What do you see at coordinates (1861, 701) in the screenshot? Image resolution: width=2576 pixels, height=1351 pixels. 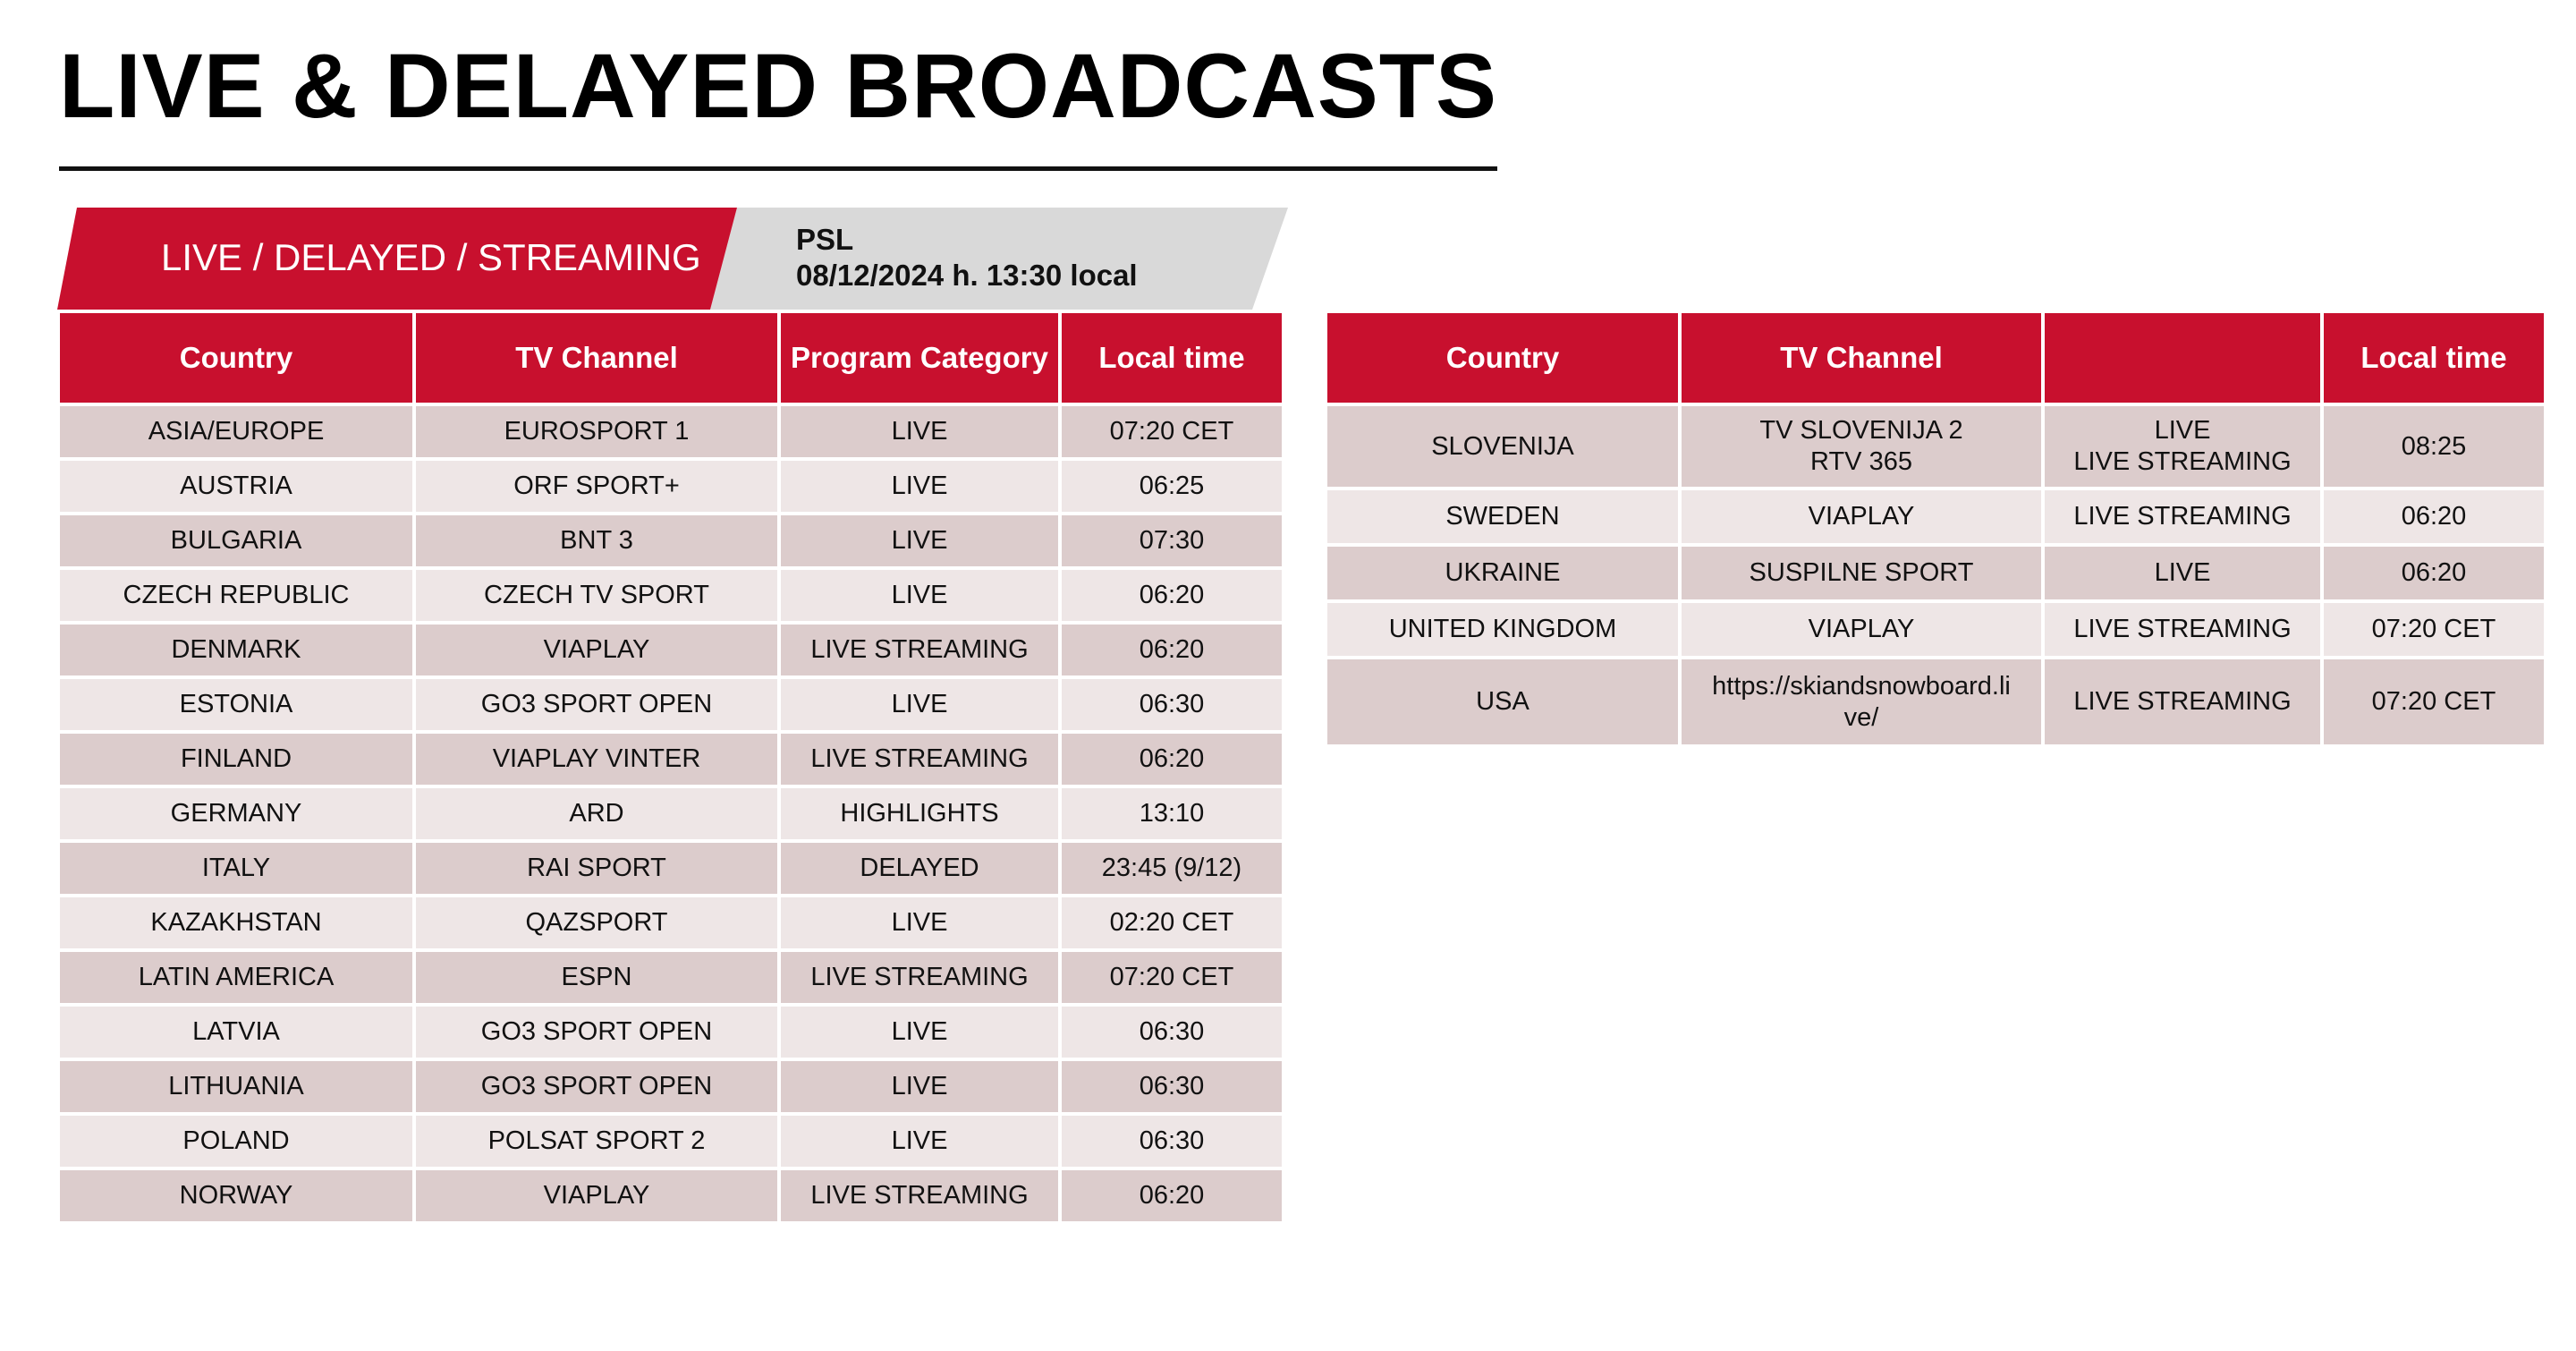 I see `cell-tv-channel: https://skiandsnowboard.li ve/` at bounding box center [1861, 701].